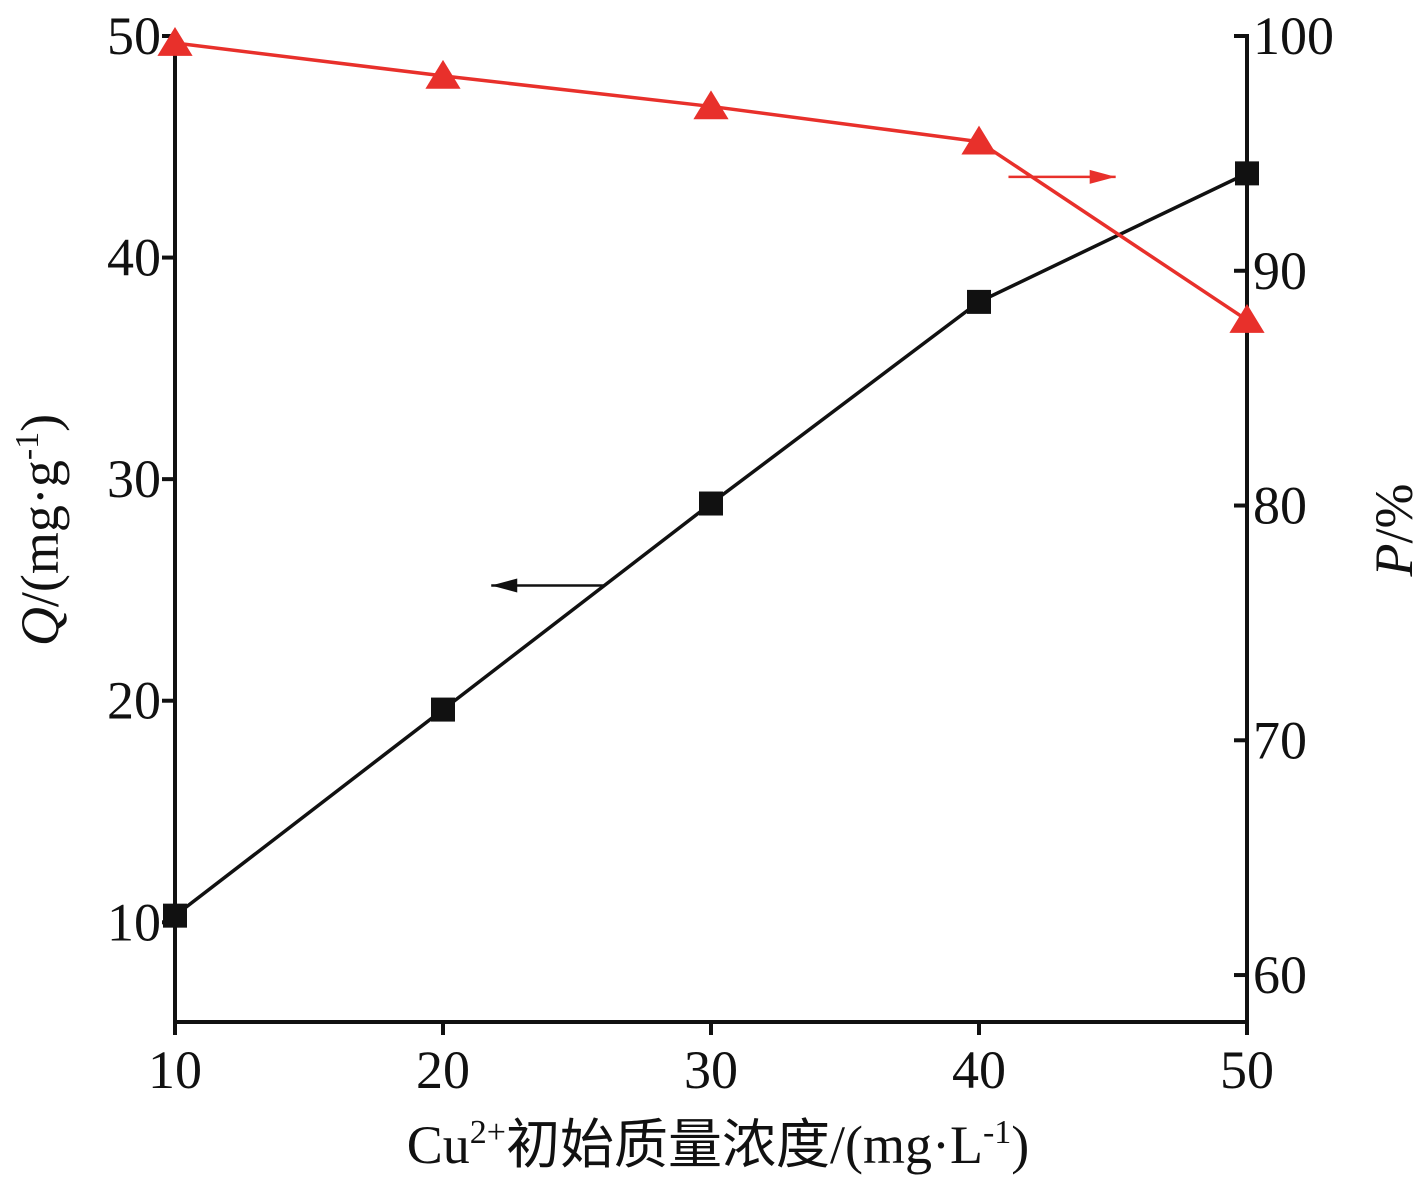 The image size is (1417, 1181). Describe the element at coordinates (1293, 36) in the screenshot. I see `y-right-tick-label: 100` at that location.